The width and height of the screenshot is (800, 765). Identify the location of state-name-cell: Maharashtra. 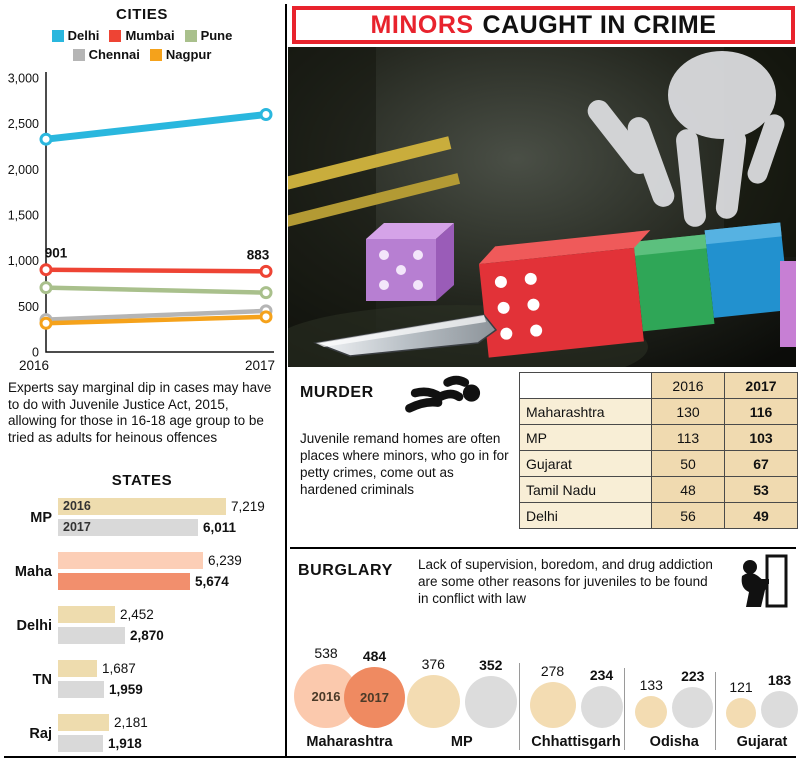
(585, 411).